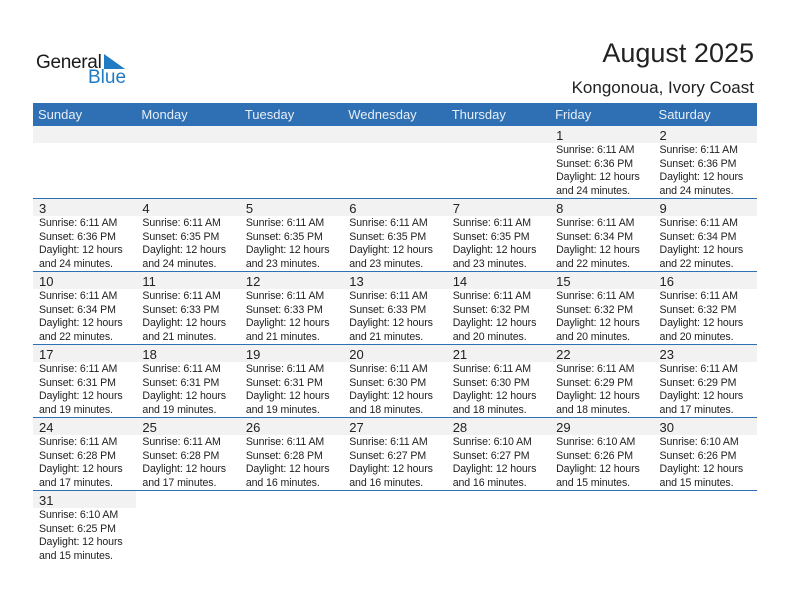 This screenshot has height=612, width=792. Describe the element at coordinates (85, 499) in the screenshot. I see `day-number: 31` at that location.